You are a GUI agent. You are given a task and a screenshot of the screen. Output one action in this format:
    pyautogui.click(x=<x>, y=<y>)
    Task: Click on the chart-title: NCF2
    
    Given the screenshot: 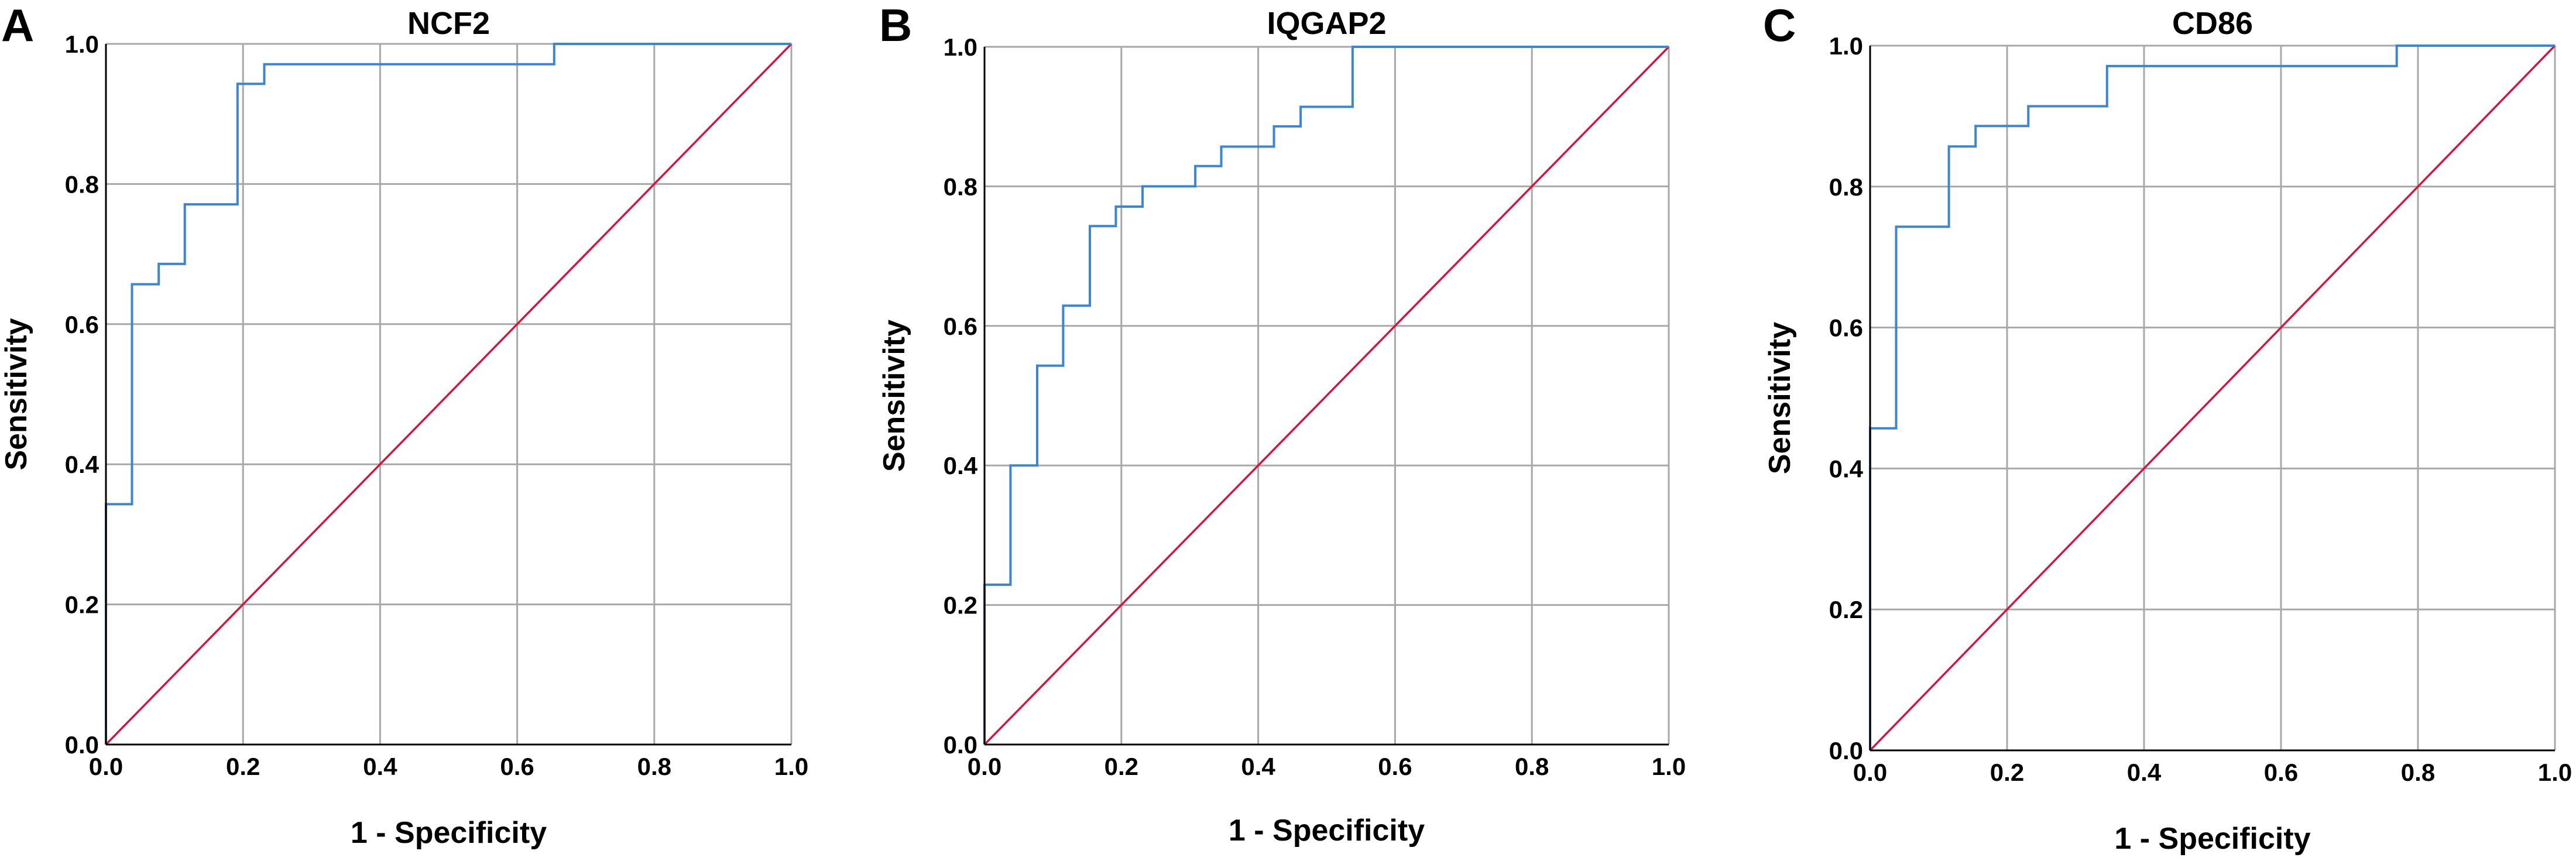 What is the action you would take?
    pyautogui.click(x=449, y=23)
    